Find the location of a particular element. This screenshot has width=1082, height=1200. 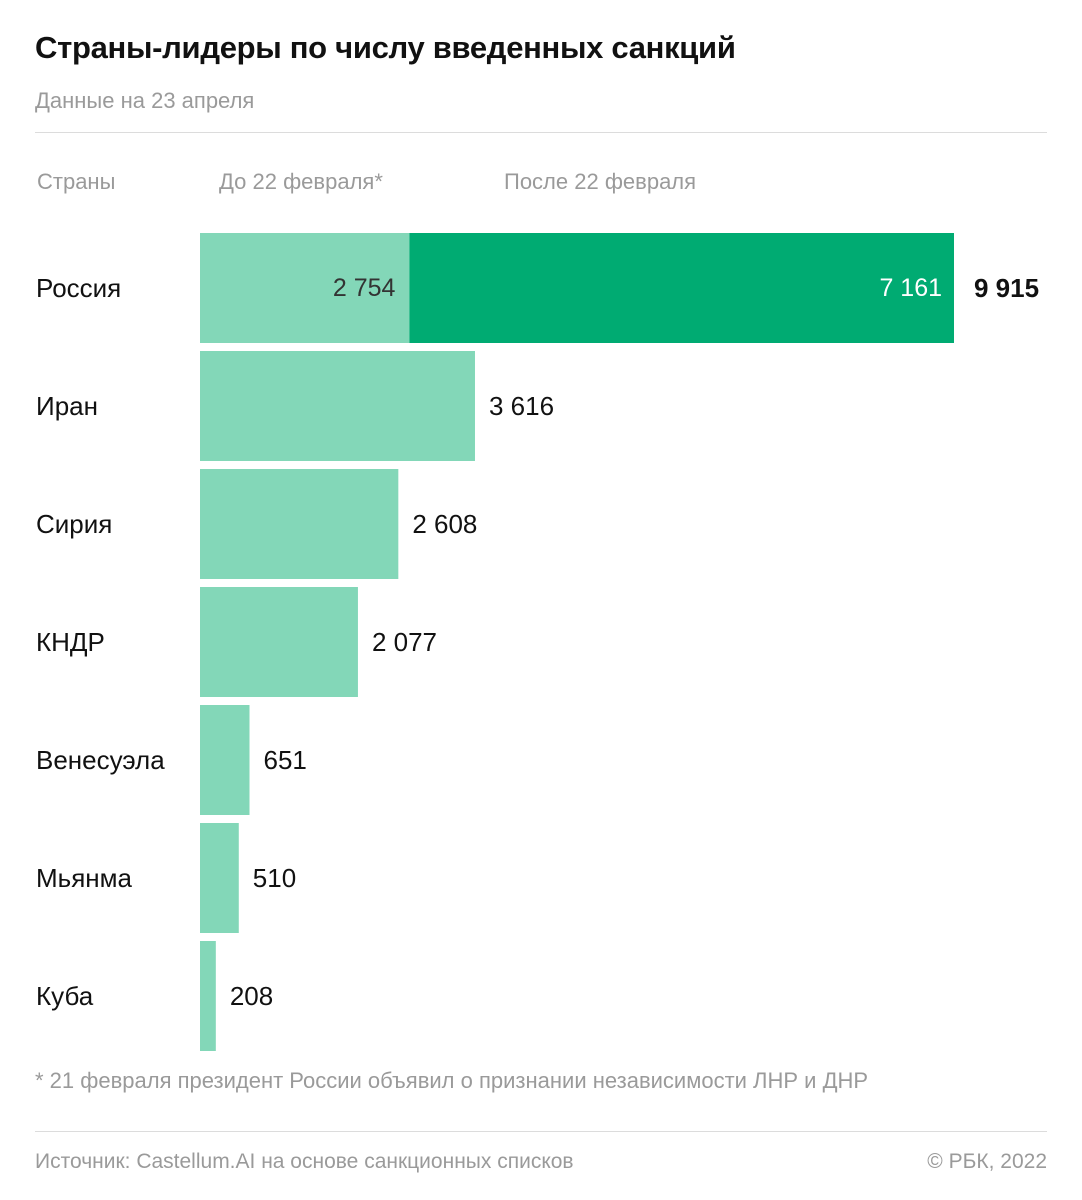

column-header-countries: Страны is located at coordinates (76, 181).